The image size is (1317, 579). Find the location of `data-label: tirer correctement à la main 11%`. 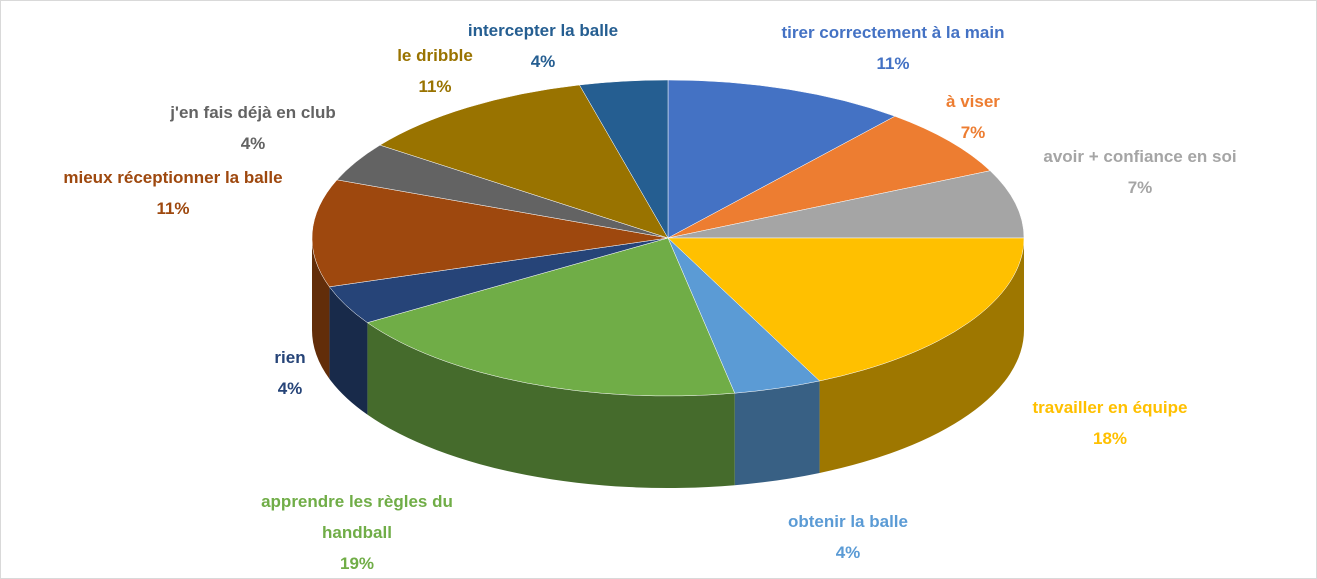

data-label: tirer correctement à la main 11% is located at coordinates (893, 48).